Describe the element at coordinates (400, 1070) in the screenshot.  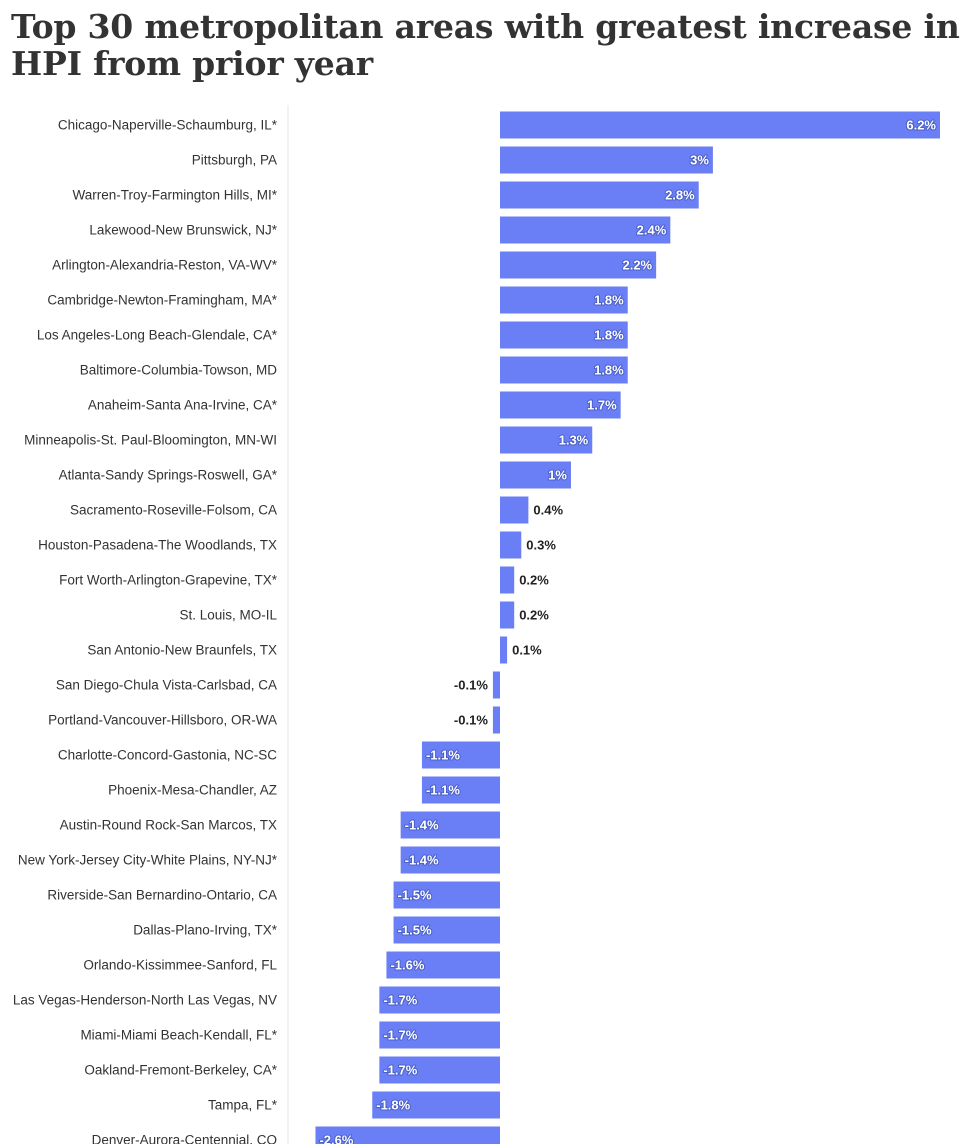
I see `value-label-oakland-fremont-berkeley-ca: -1.7%` at that location.